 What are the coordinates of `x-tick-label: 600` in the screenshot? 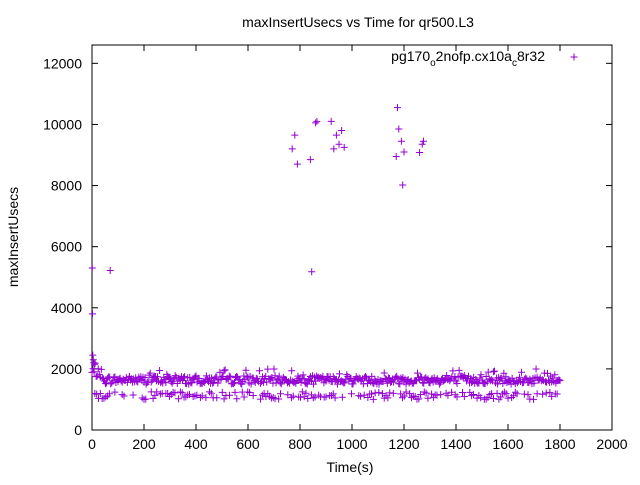 It's located at (248, 444).